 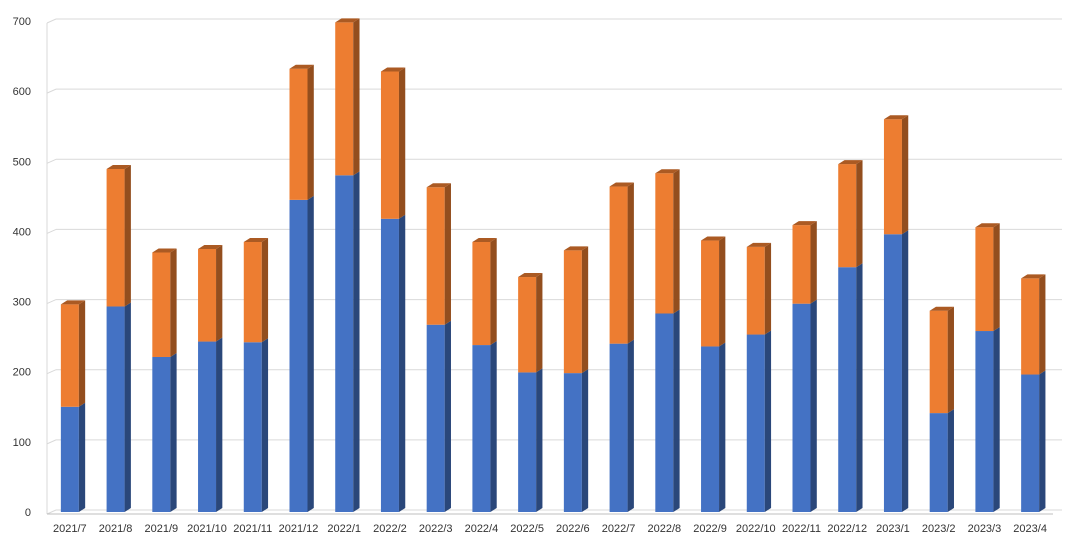 What do you see at coordinates (299, 529) in the screenshot?
I see `x-tick-label: 2021/12` at bounding box center [299, 529].